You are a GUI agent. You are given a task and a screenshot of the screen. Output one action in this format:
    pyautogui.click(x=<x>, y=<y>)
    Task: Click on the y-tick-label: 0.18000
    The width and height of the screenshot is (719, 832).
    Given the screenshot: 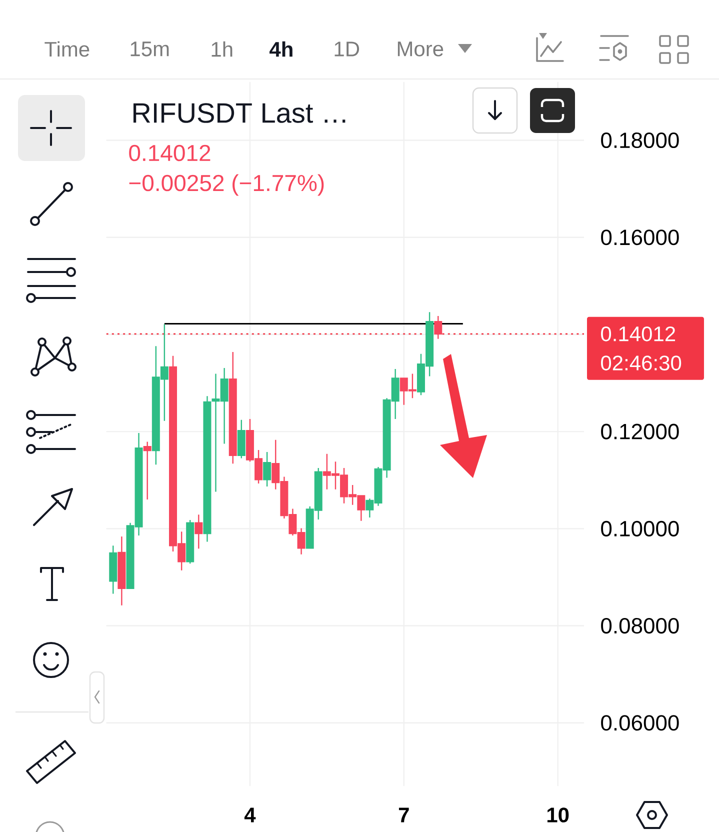 What is the action you would take?
    pyautogui.click(x=640, y=140)
    